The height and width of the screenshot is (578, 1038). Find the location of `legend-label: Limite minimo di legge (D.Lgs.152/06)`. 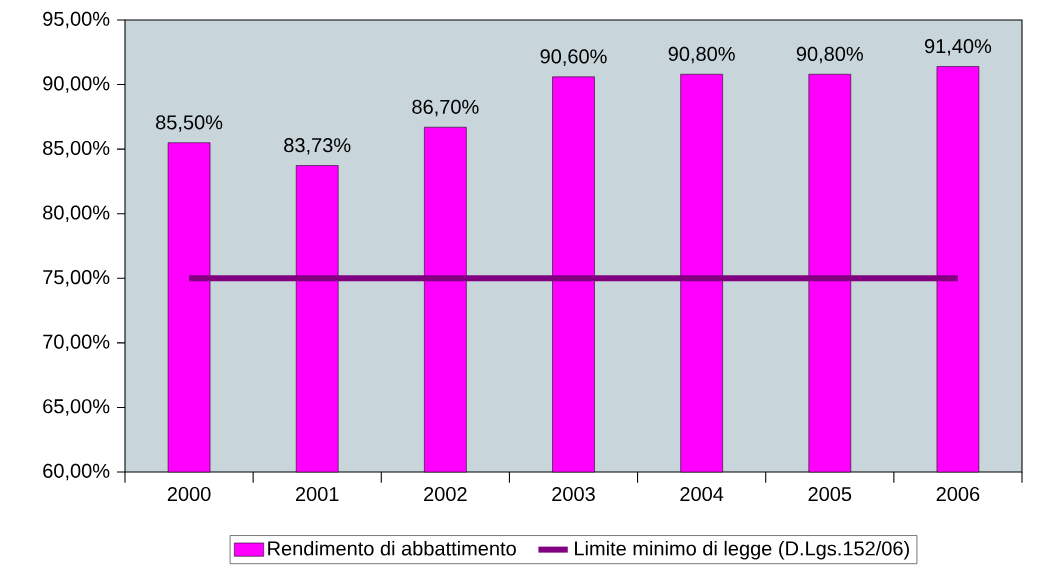

legend-label: Limite minimo di legge (D.Lgs.152/06) is located at coordinates (742, 550).